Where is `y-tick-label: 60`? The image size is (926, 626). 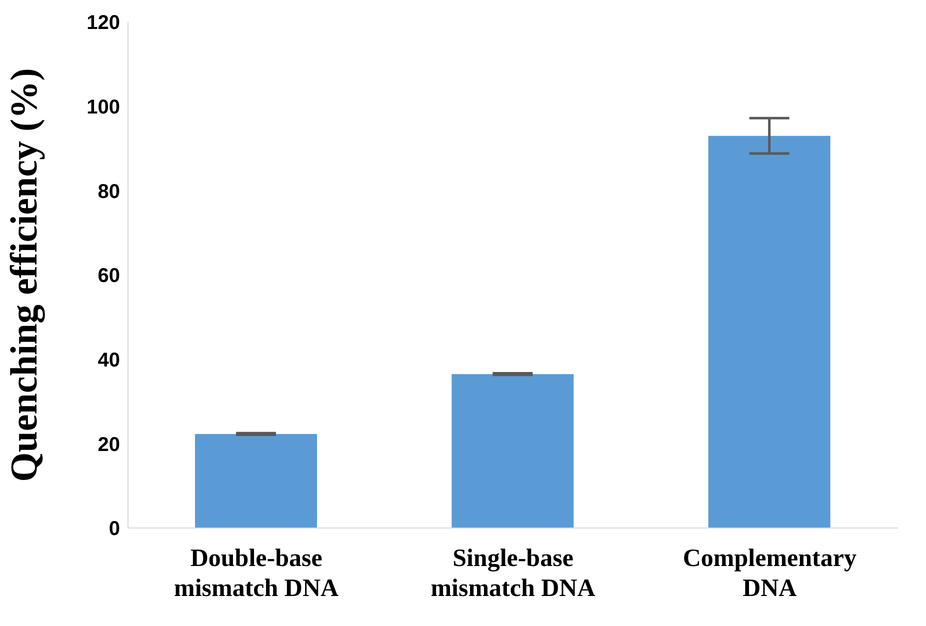
y-tick-label: 60 is located at coordinates (109, 276).